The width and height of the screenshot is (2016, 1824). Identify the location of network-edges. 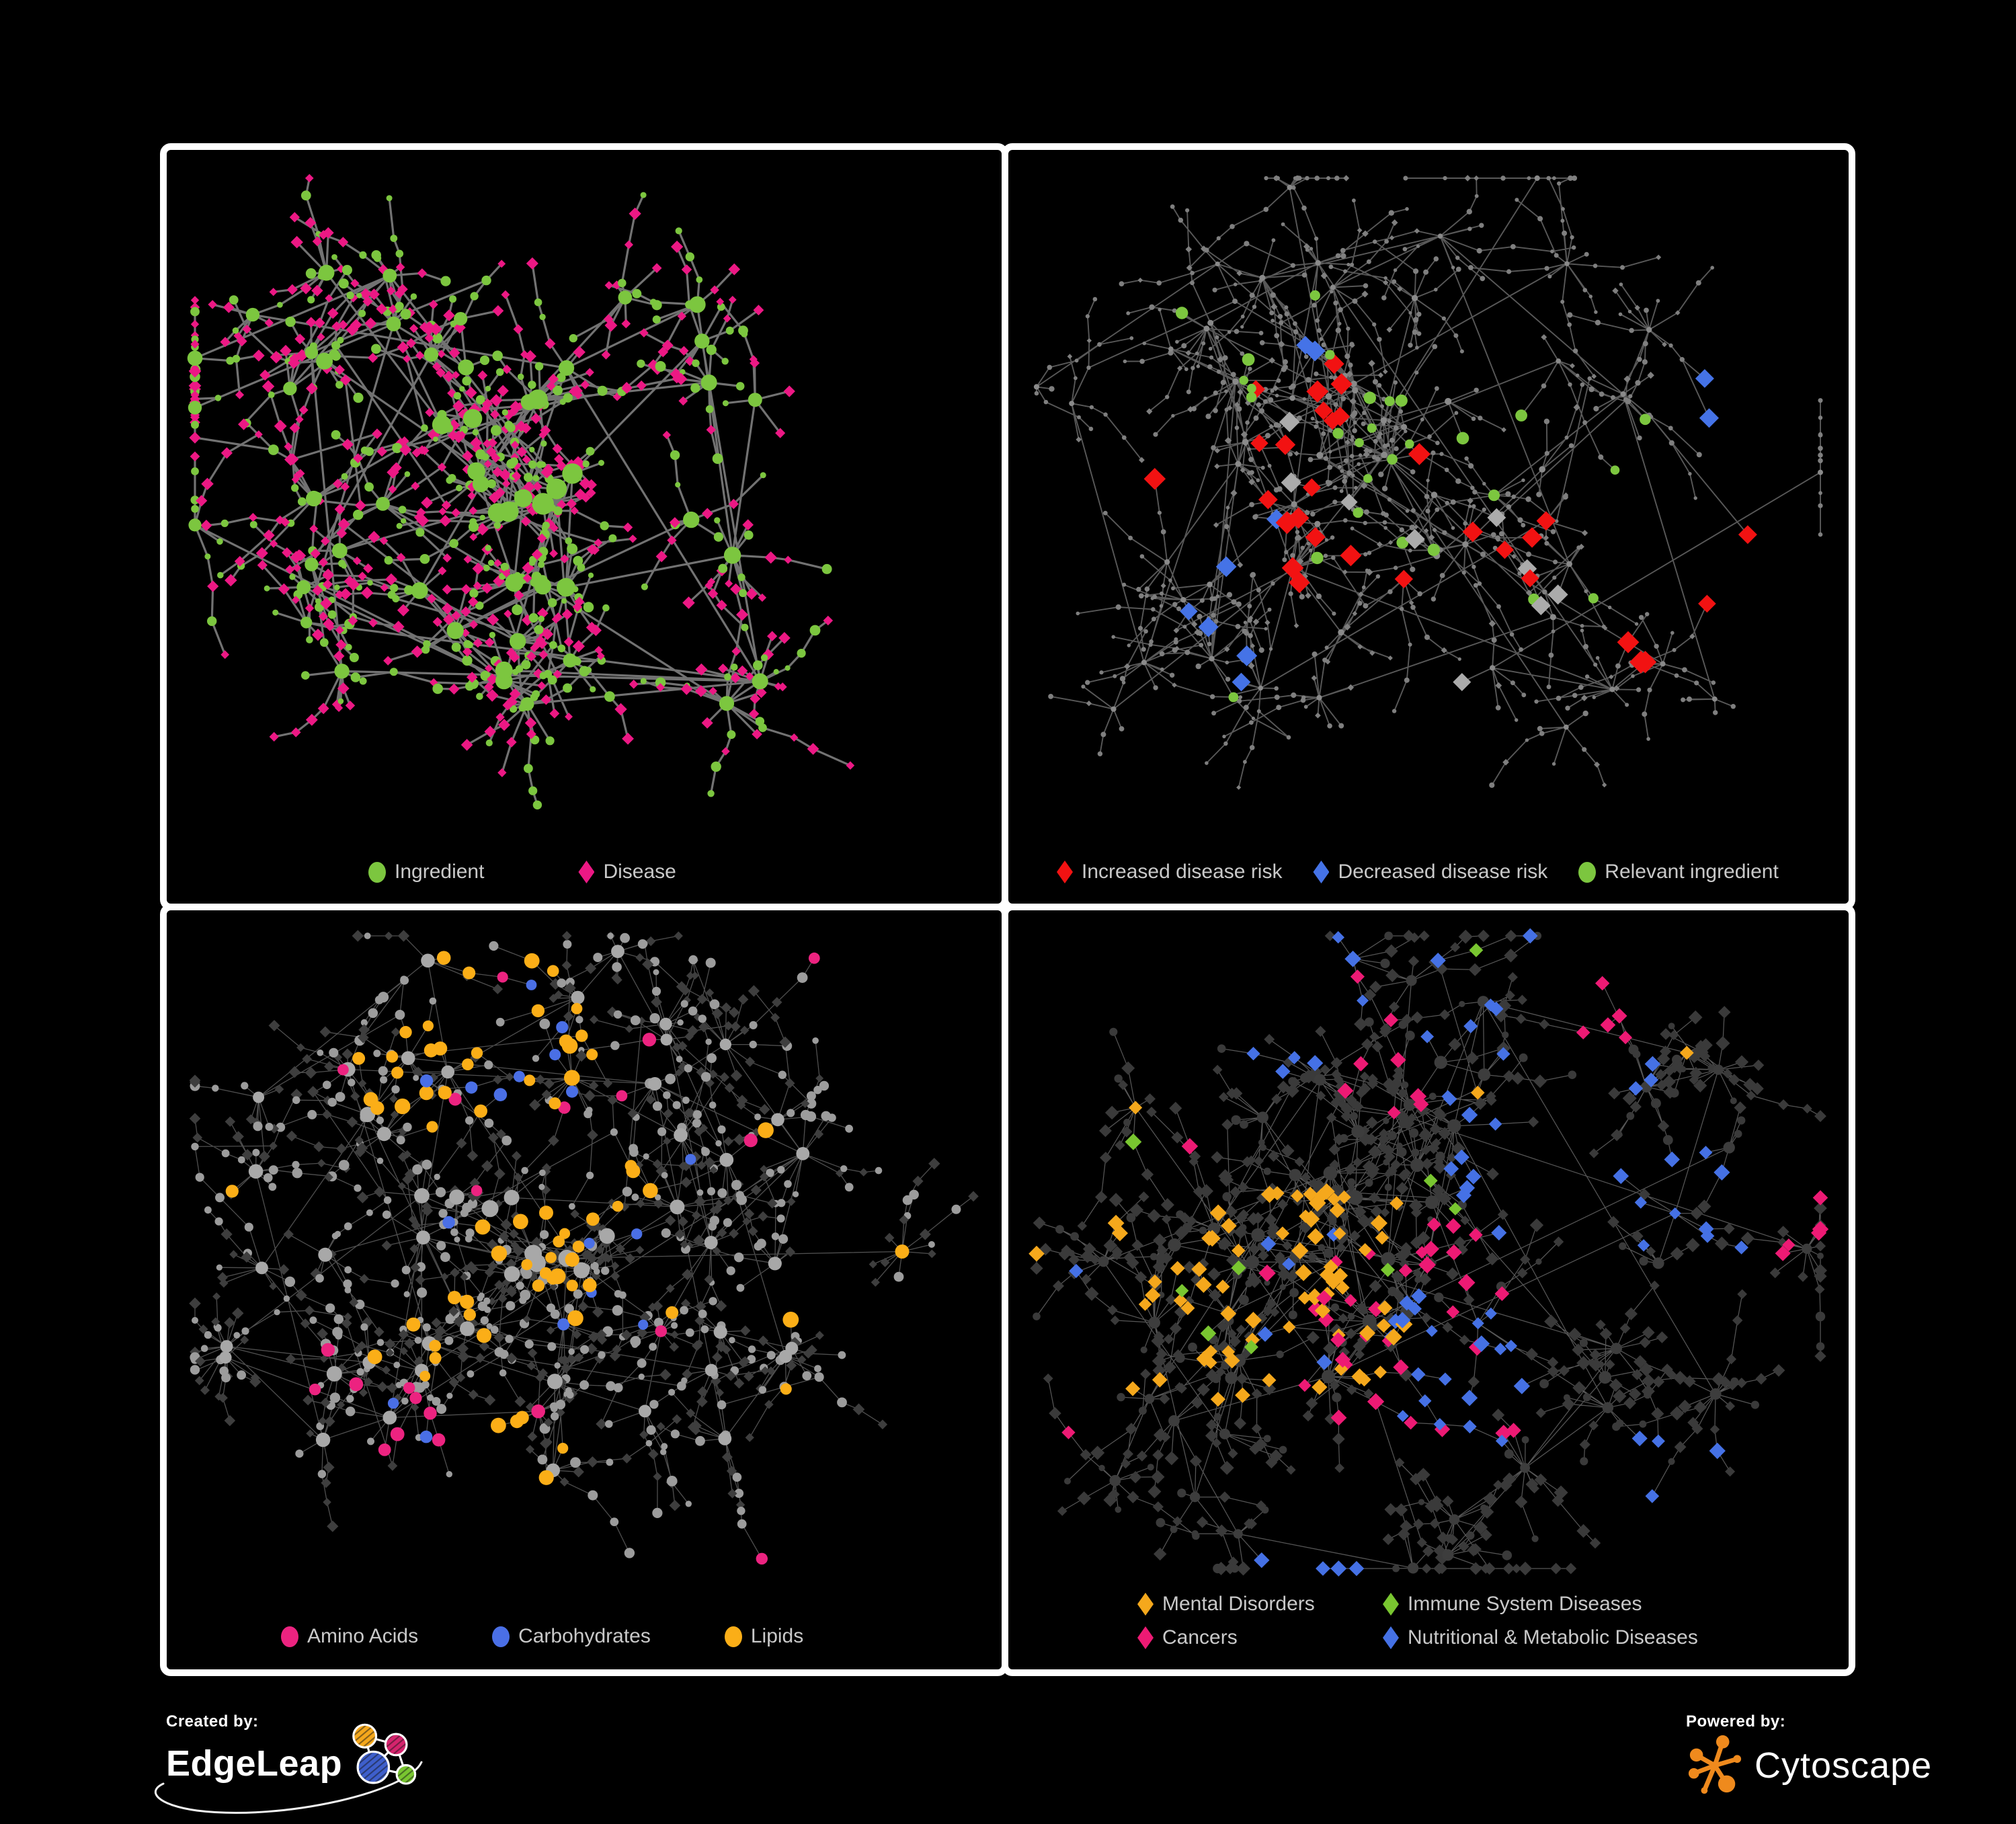
(1428, 1252).